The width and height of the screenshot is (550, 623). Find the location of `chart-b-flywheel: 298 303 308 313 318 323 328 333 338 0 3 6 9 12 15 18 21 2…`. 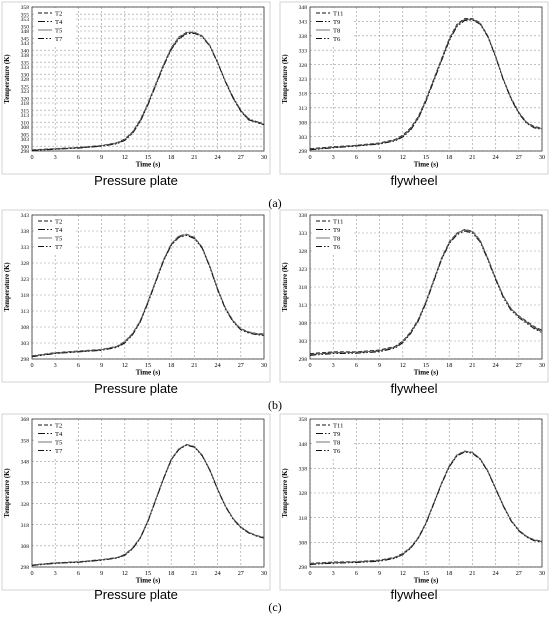

chart-b-flywheel: 298 303 308 313 318 323 328 333 338 0 3 6 9 12 15 18 21 2… is located at coordinates (414, 302).